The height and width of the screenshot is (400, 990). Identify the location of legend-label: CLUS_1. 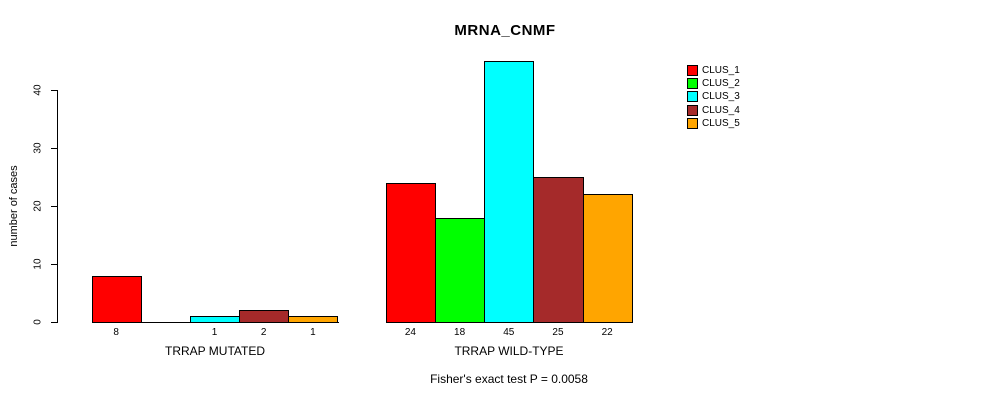
(721, 70).